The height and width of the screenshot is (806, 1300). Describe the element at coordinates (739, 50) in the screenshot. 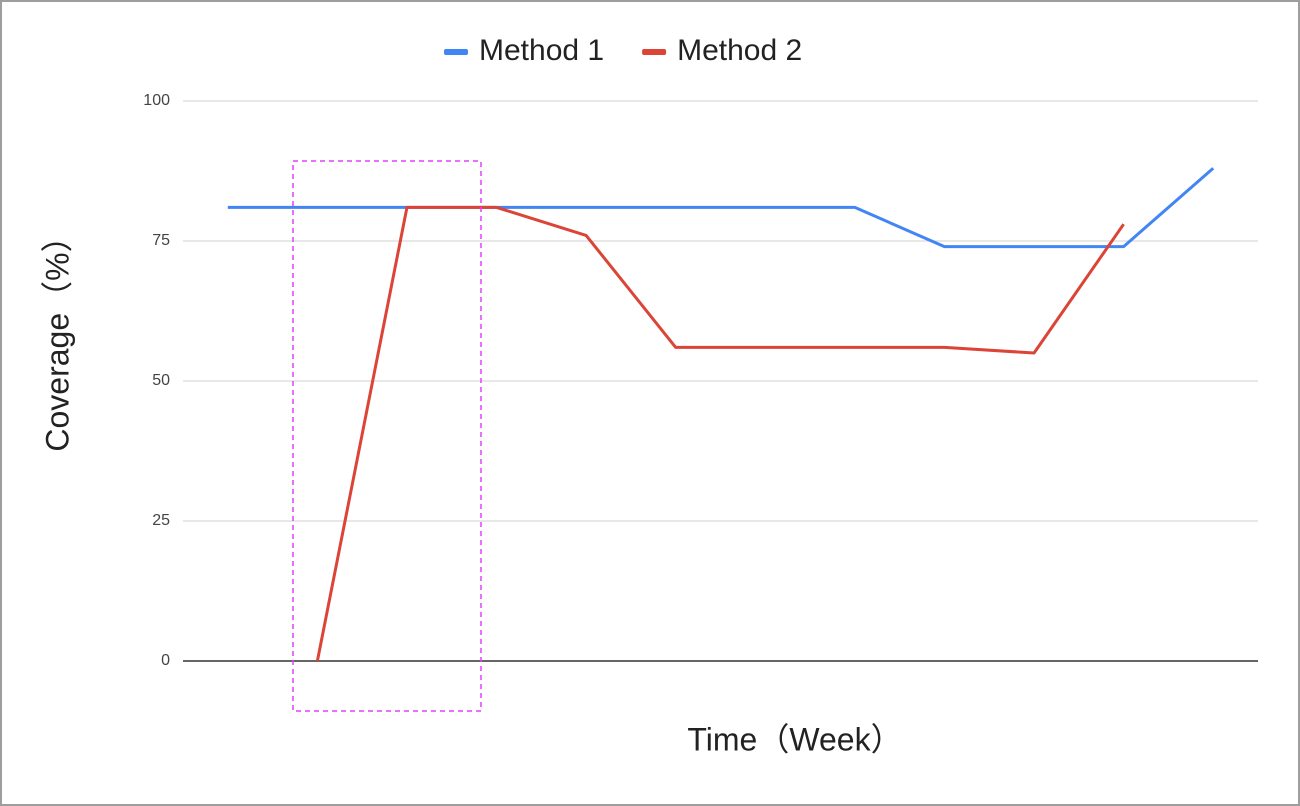

I see `legend-label: Method 2` at that location.